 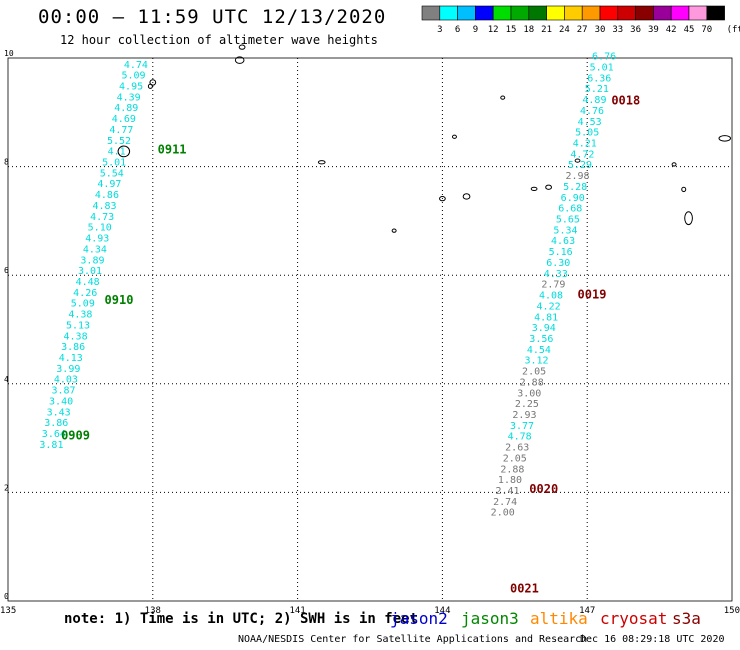 I want to click on wave-height-value: 4.69, so click(x=124, y=119).